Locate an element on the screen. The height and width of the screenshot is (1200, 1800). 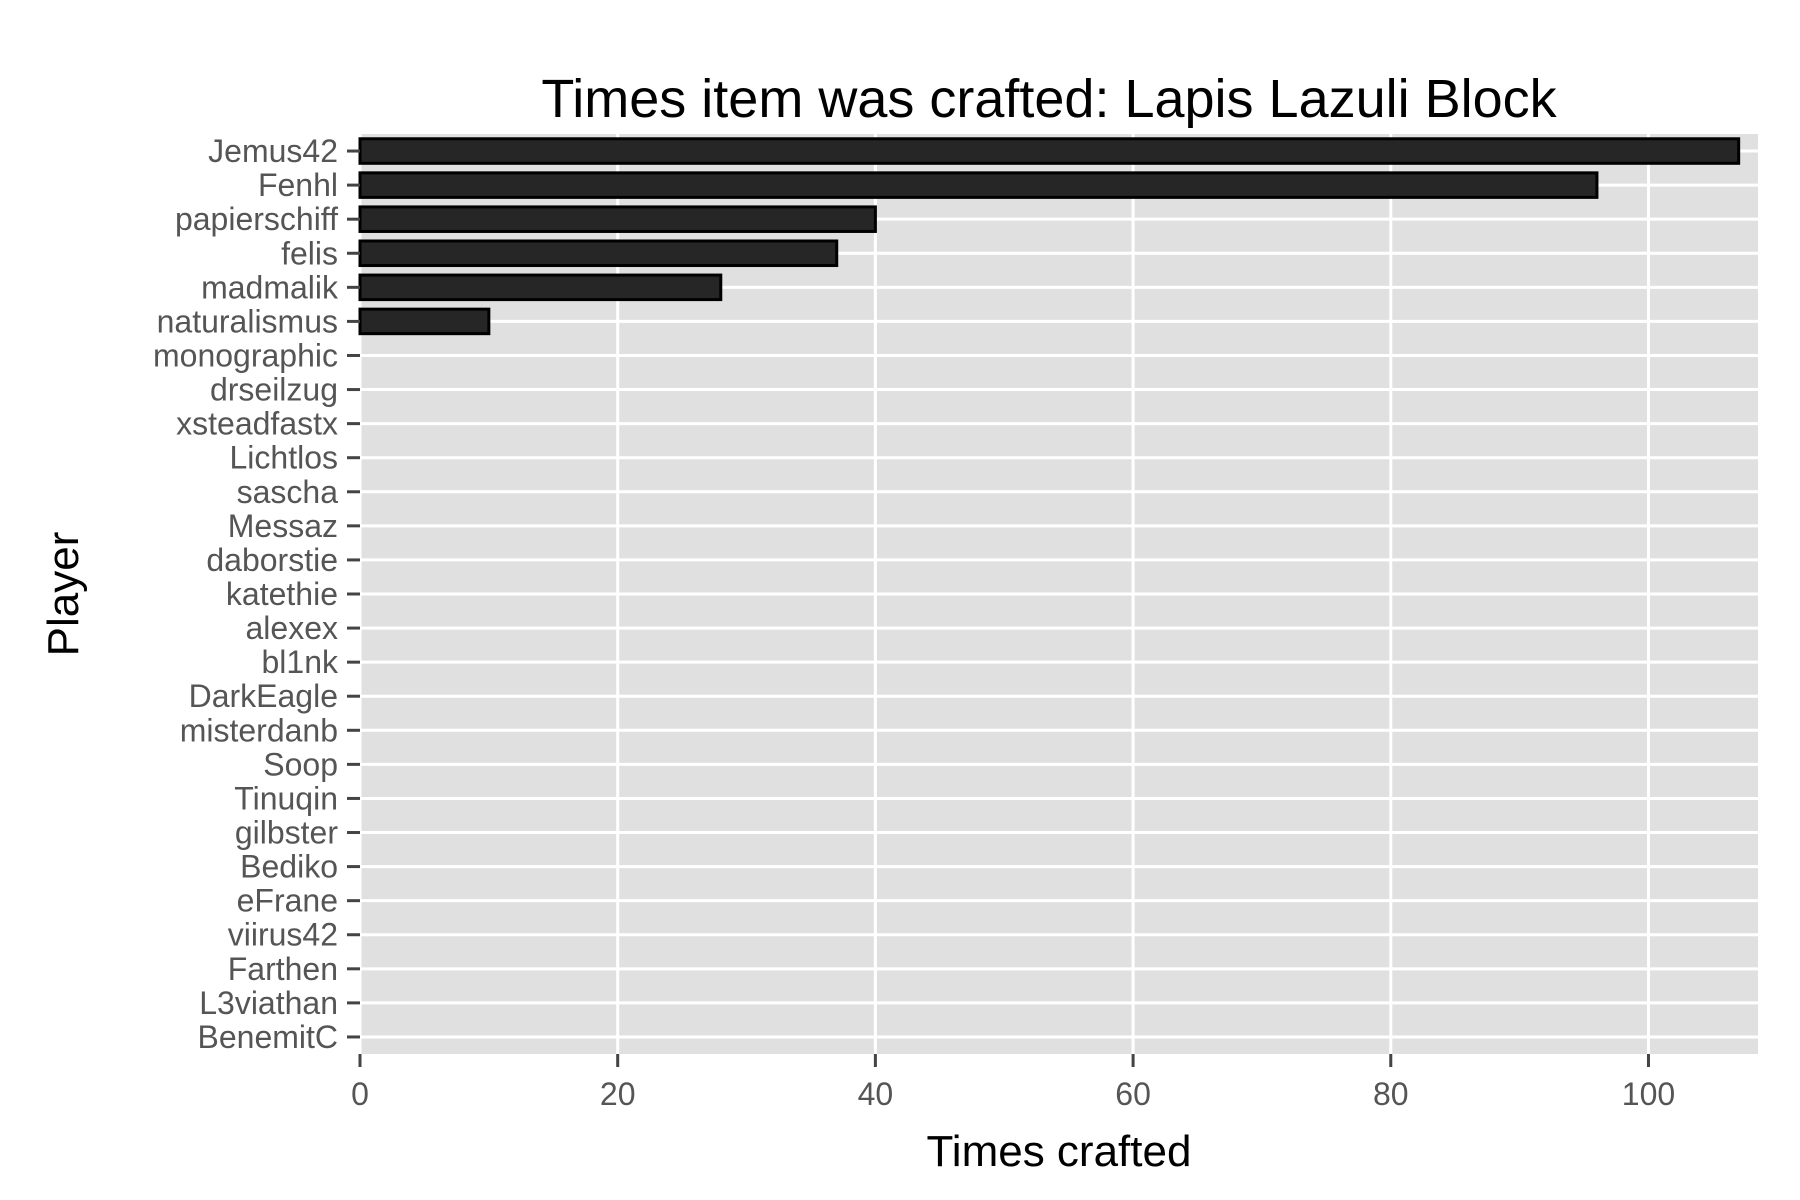
y-tick-label: daborstie is located at coordinates (272, 560).